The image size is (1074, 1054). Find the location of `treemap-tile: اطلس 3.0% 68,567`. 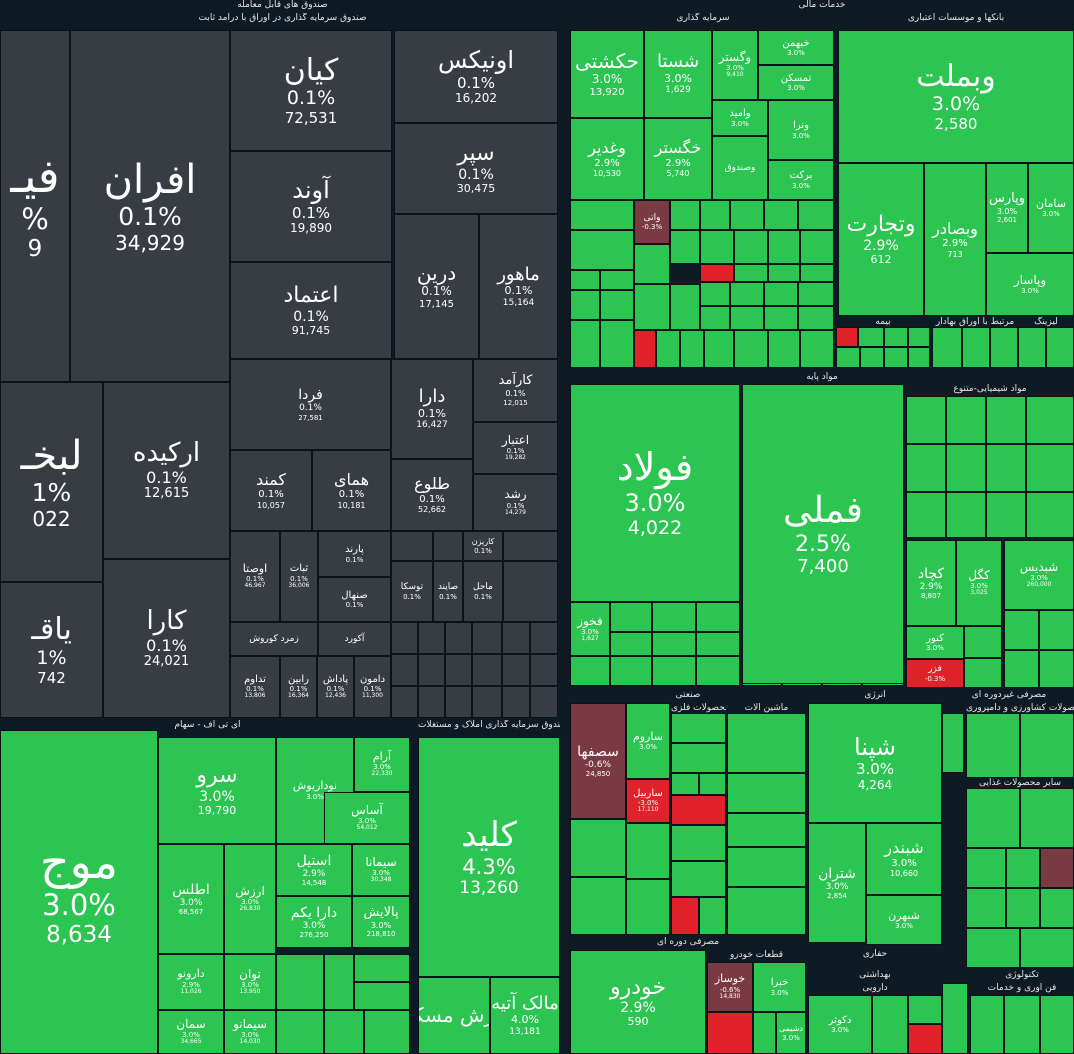

treemap-tile: اطلس 3.0% 68,567 is located at coordinates (191, 899).